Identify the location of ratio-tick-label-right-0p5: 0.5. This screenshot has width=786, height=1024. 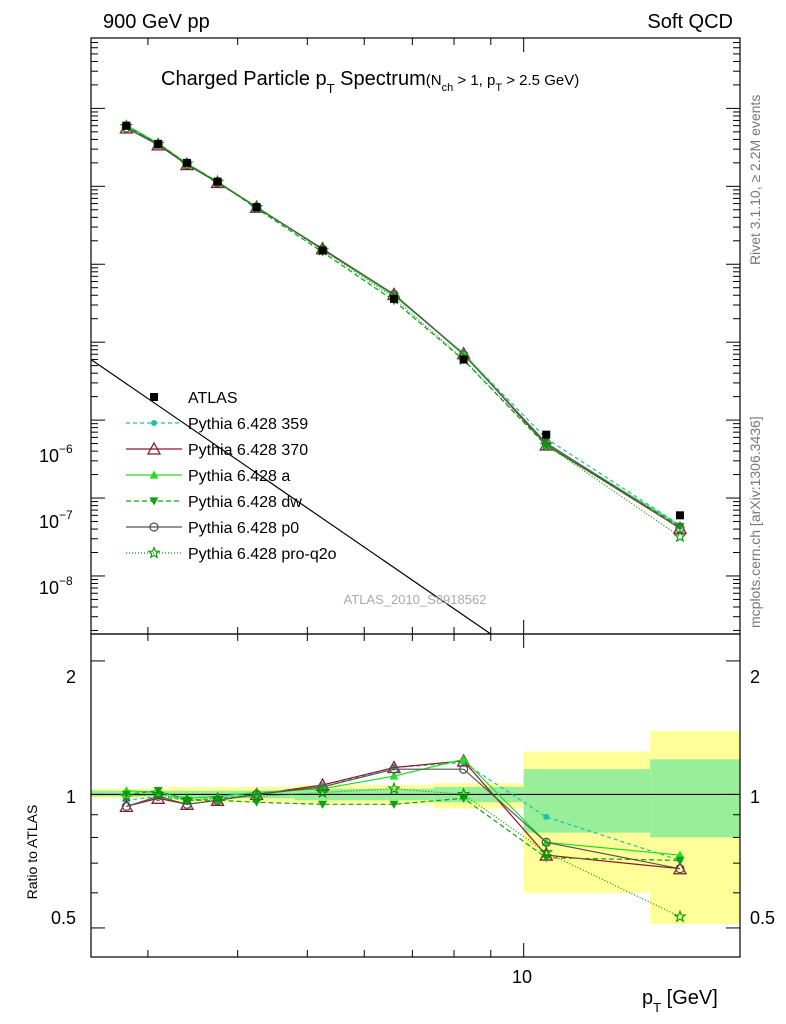
(762, 918).